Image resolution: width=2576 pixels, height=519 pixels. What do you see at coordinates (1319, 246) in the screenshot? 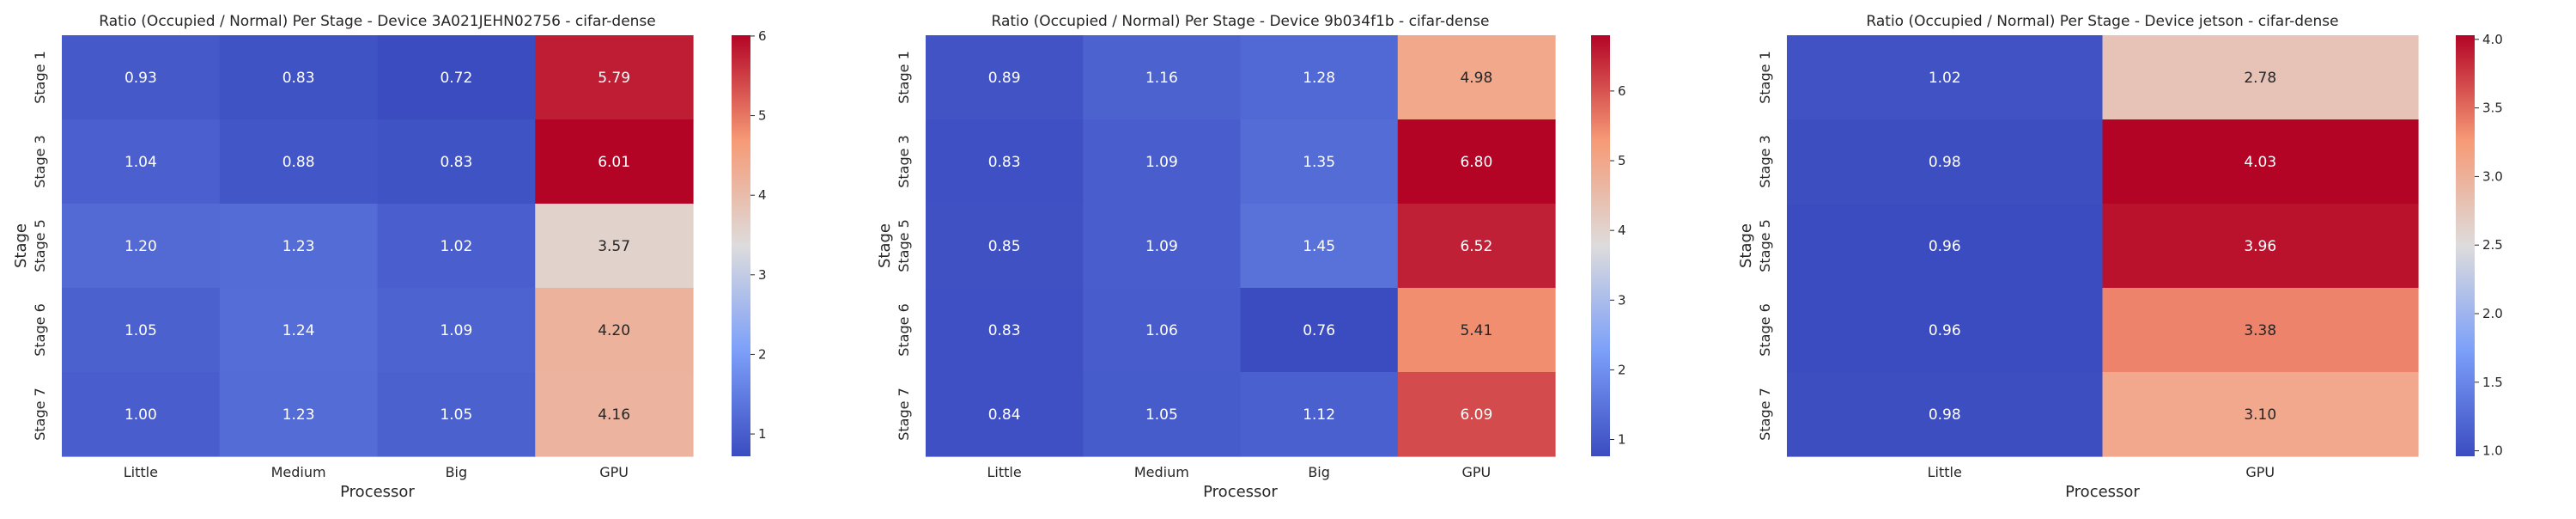
I see `cell-value-label: 1.45` at bounding box center [1319, 246].